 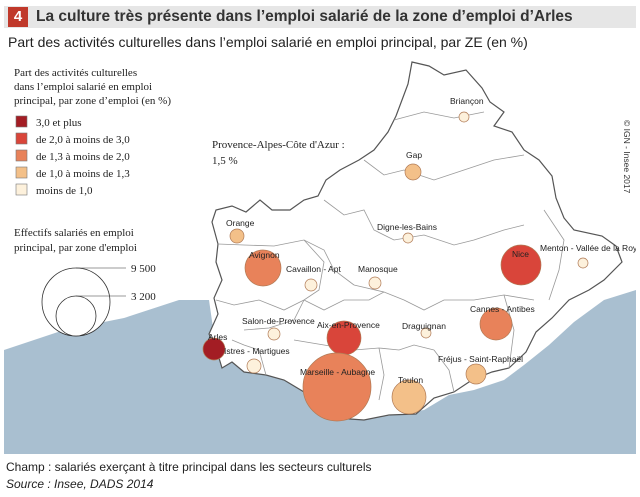 What do you see at coordinates (502, 309) in the screenshot?
I see `zone-label: Cannes - Antibes` at bounding box center [502, 309].